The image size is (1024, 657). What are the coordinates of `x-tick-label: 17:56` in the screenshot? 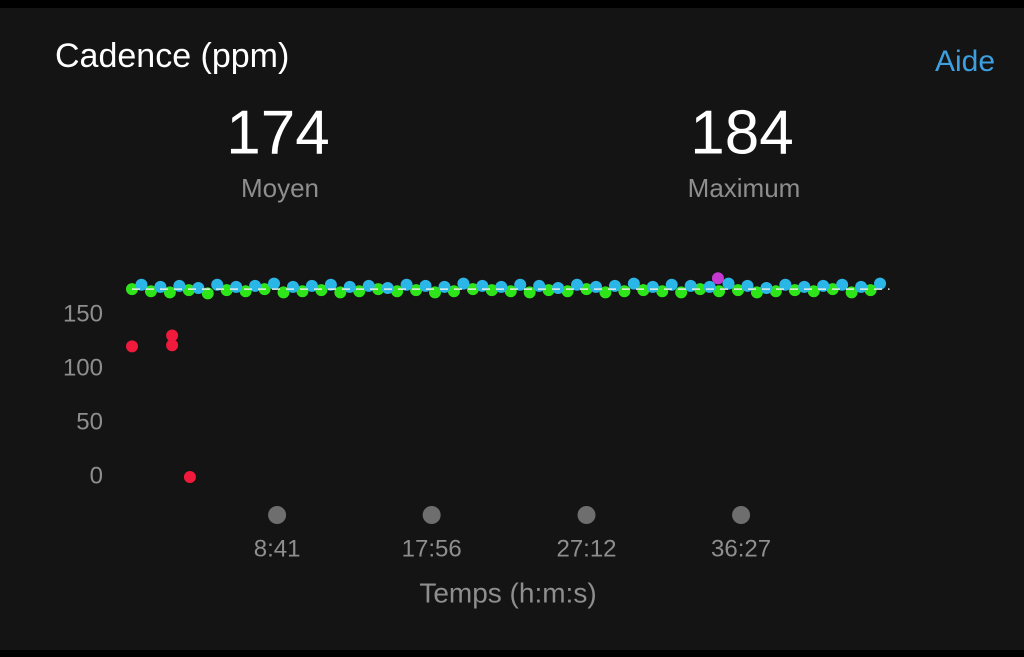 It's located at (432, 548).